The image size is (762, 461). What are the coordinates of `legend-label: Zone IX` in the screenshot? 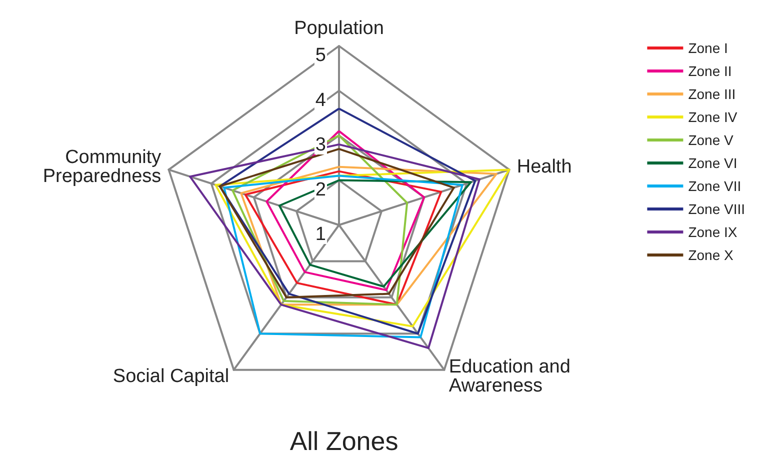 It's located at (713, 232).